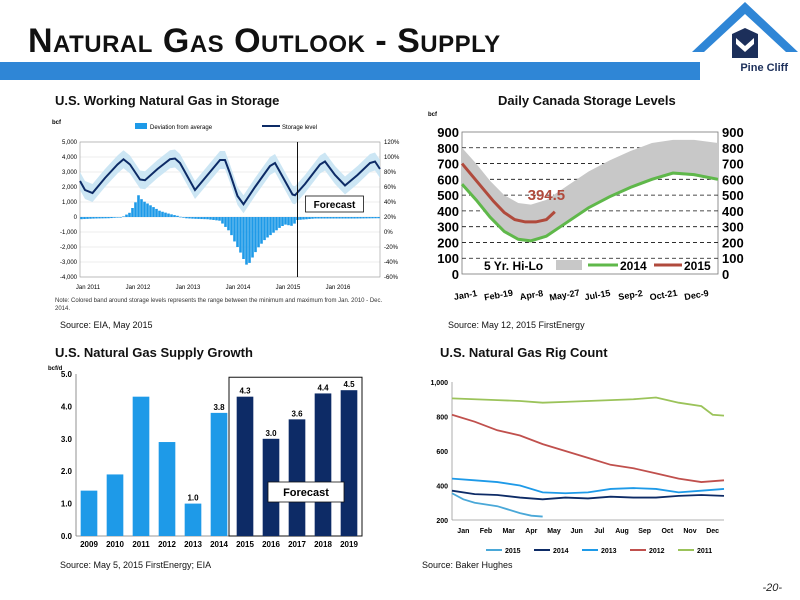  What do you see at coordinates (725, 274) in the screenshot?
I see `y2-tick-label: 0` at bounding box center [725, 274].